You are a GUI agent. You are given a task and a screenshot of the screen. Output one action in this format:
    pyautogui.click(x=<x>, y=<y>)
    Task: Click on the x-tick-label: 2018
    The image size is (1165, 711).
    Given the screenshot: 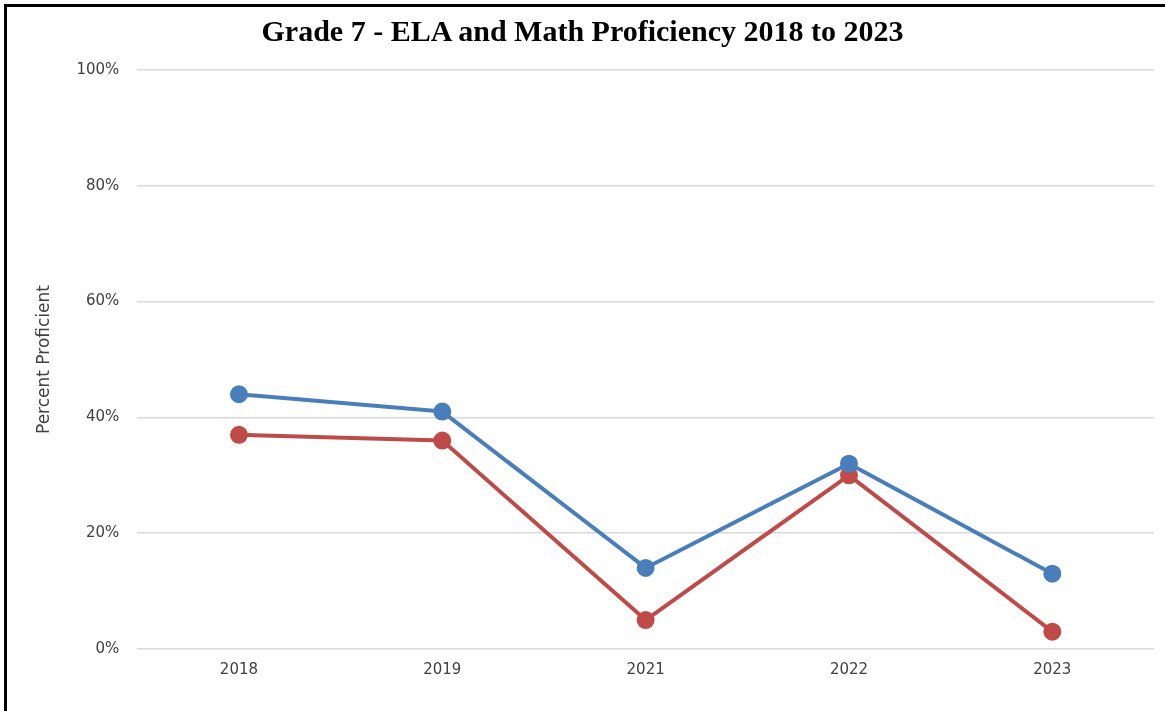 What is the action you would take?
    pyautogui.click(x=239, y=668)
    